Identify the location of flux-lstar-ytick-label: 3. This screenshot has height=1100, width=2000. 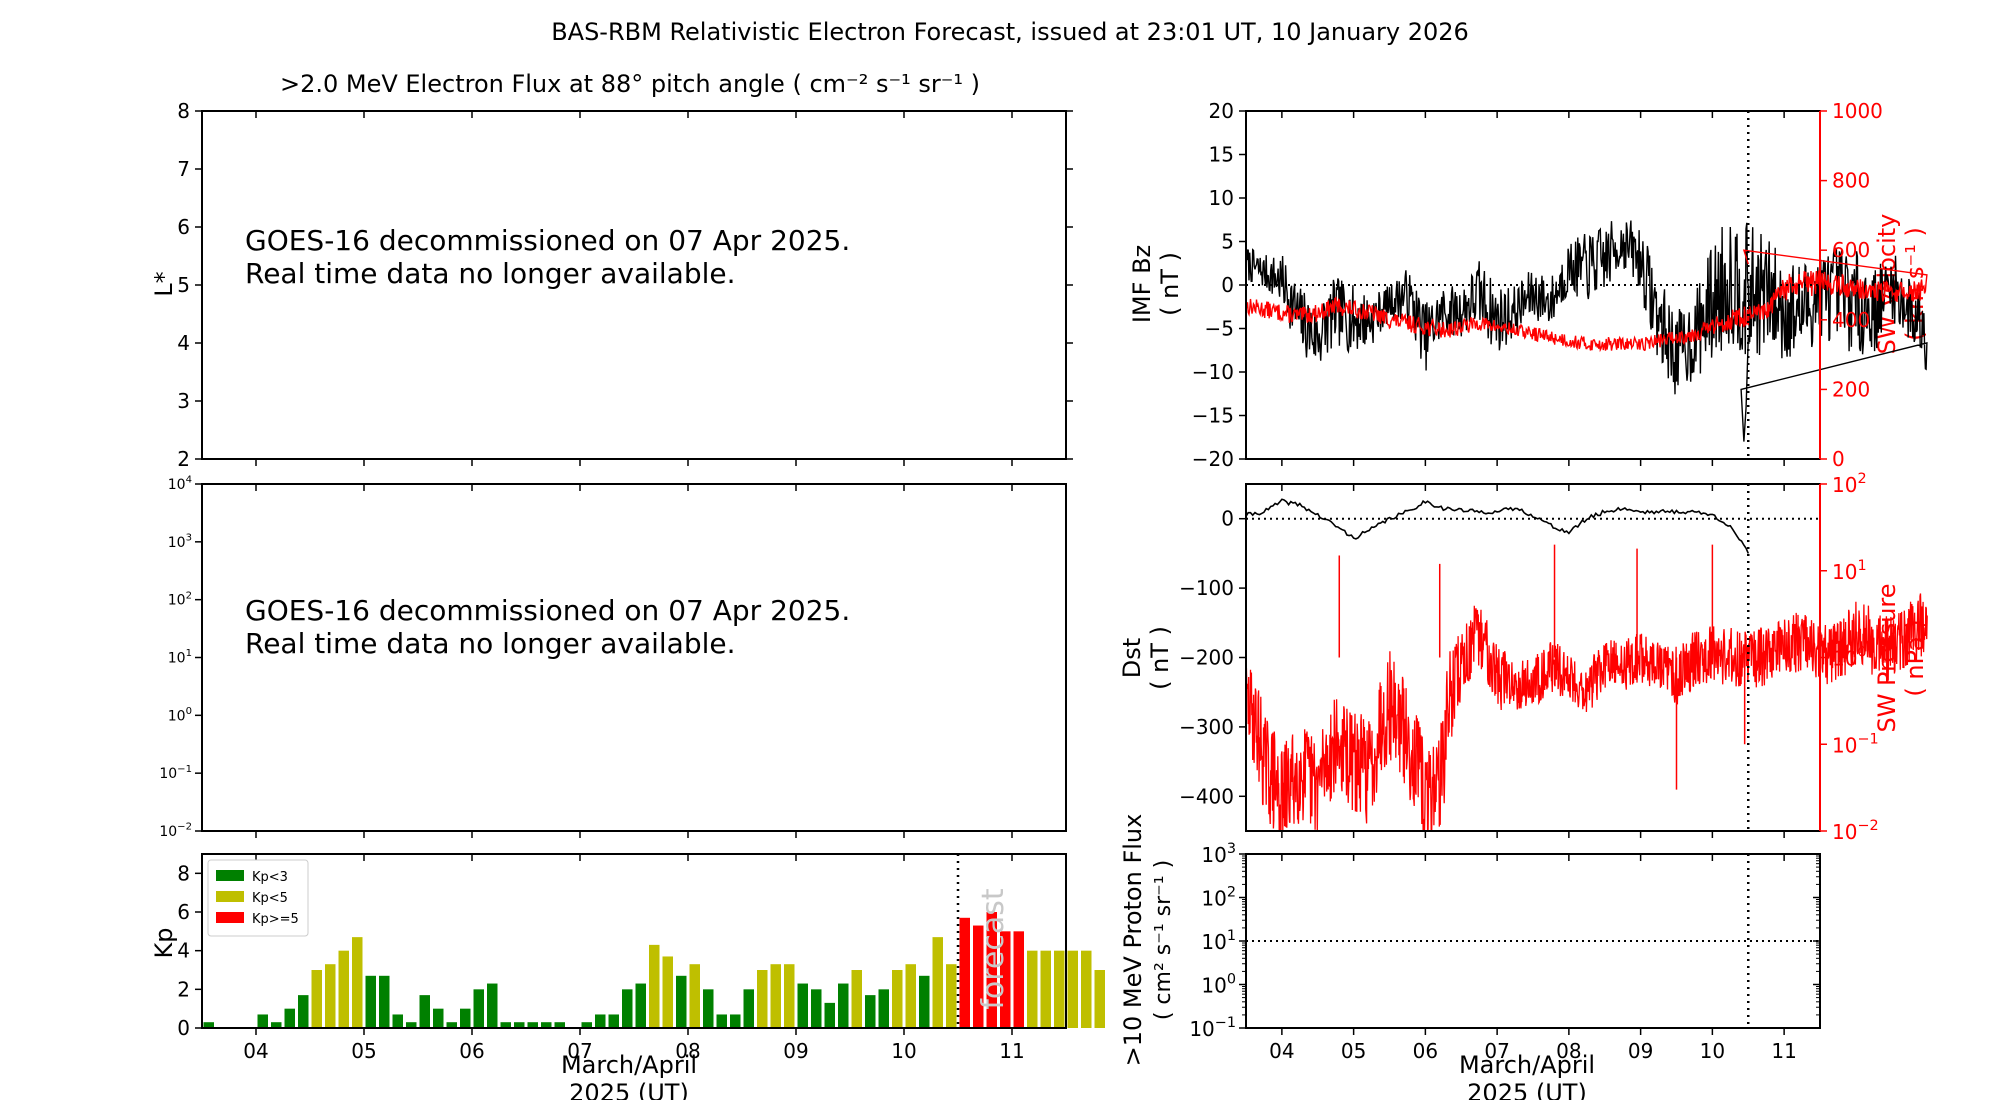
(183, 401).